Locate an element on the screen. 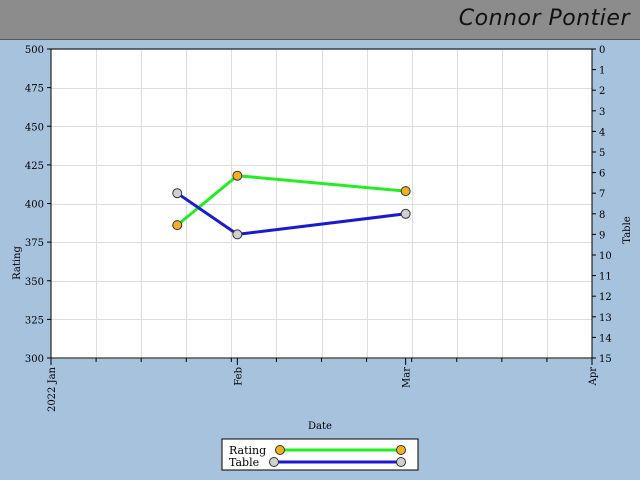 The width and height of the screenshot is (640, 480). left-tick-label: 450 is located at coordinates (34, 127).